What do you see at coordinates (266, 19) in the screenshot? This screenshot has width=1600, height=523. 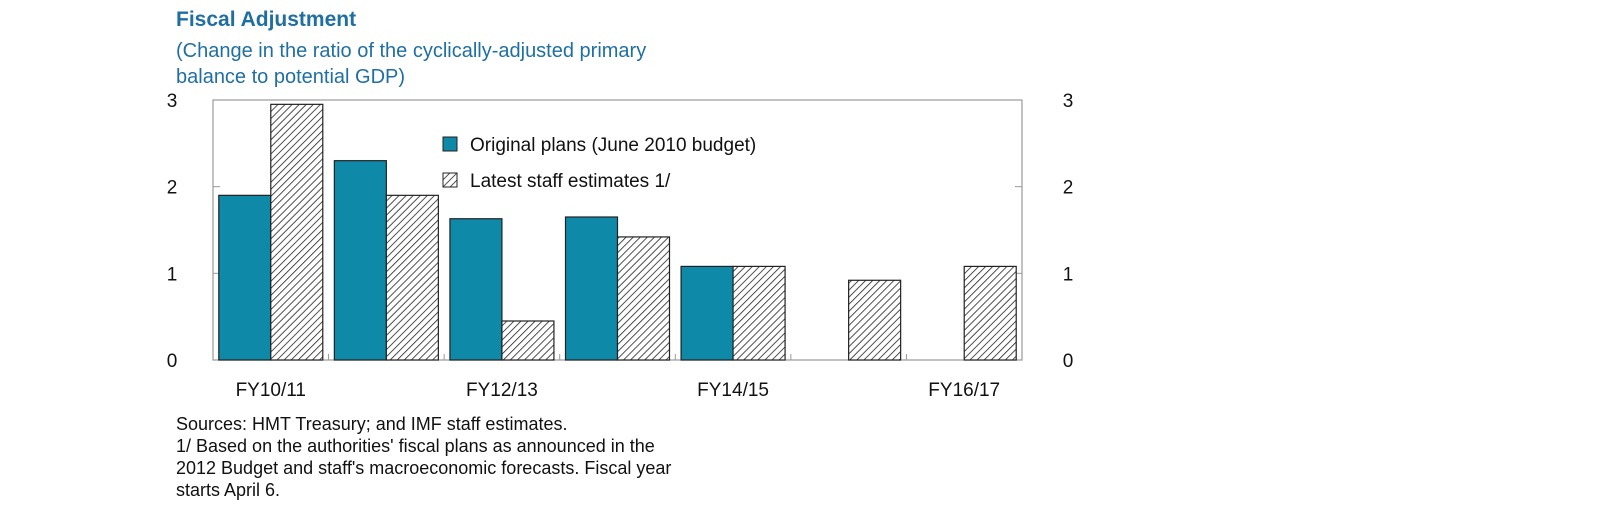 I see `chart-title: Fiscal Adjustment` at bounding box center [266, 19].